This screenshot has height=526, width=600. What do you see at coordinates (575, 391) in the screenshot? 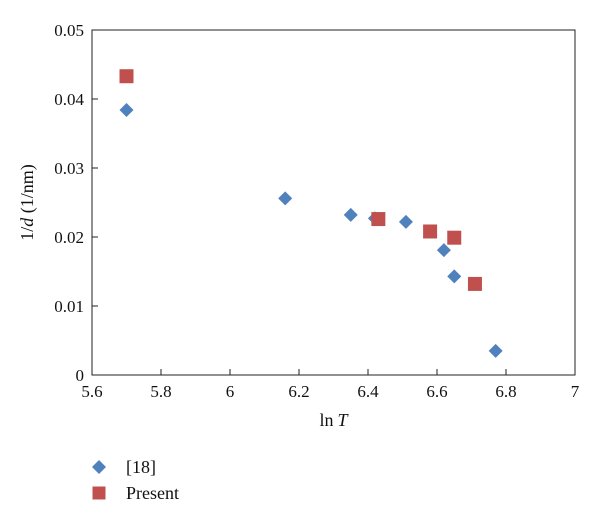
I see `x-tick-label: 7` at bounding box center [575, 391].